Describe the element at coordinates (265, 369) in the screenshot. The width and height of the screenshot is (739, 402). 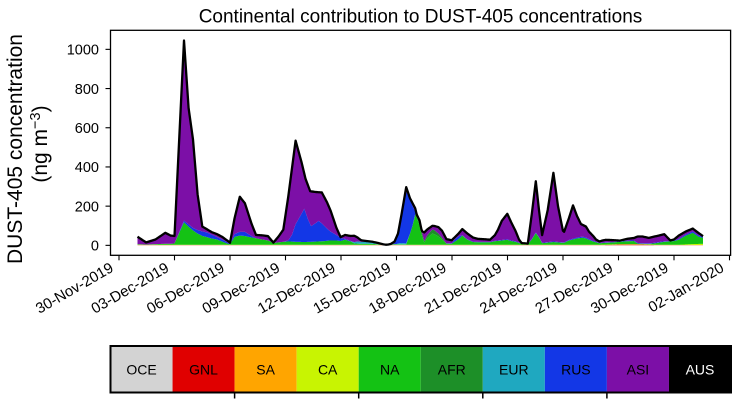
I see `svg-text: SA` at that location.